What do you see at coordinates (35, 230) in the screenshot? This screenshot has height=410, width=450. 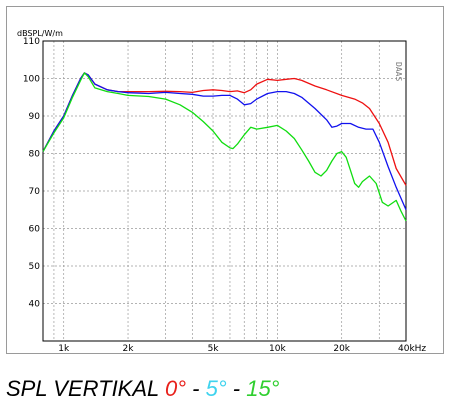 I see `y-tick-label: 60` at bounding box center [35, 230].